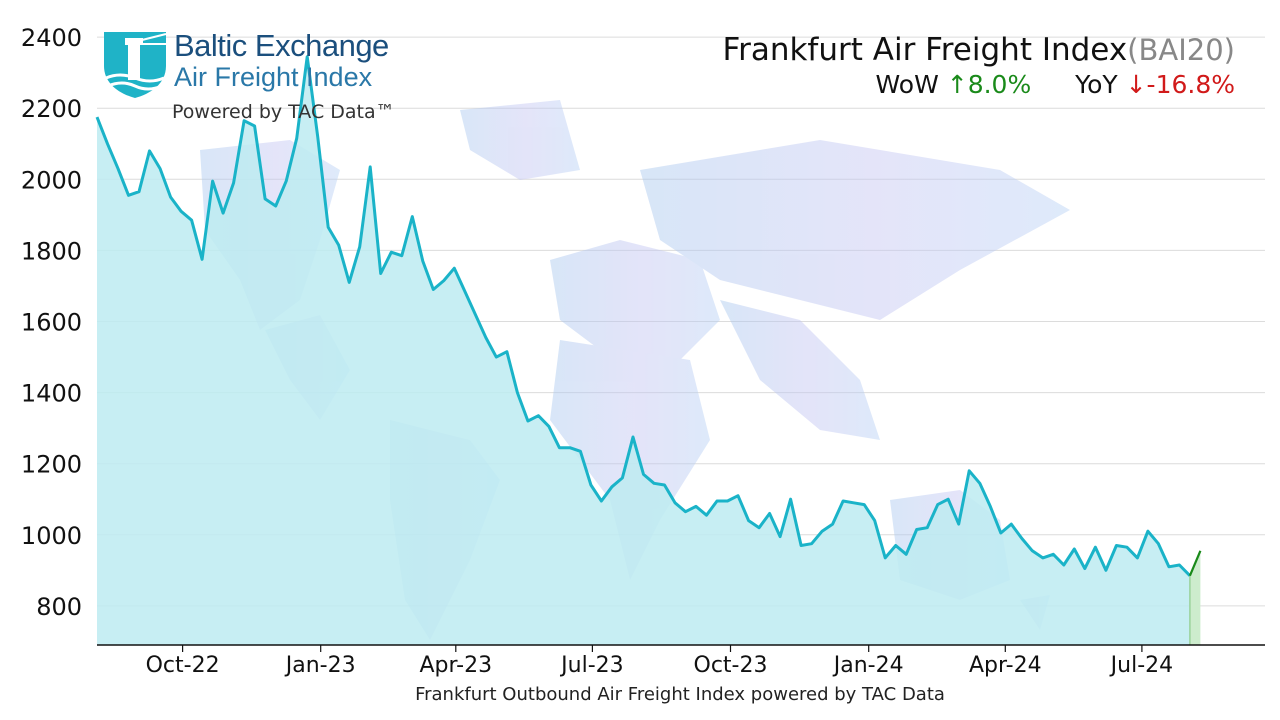 This screenshot has height=720, width=1280. I want to click on x-tick-label: Oct-23, so click(731, 665).